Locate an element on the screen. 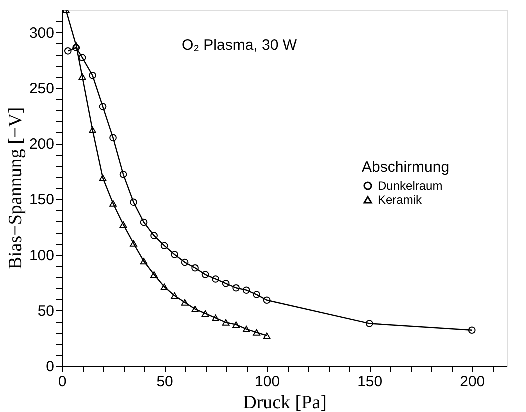  x-tick-label: 0 is located at coordinates (62, 382).